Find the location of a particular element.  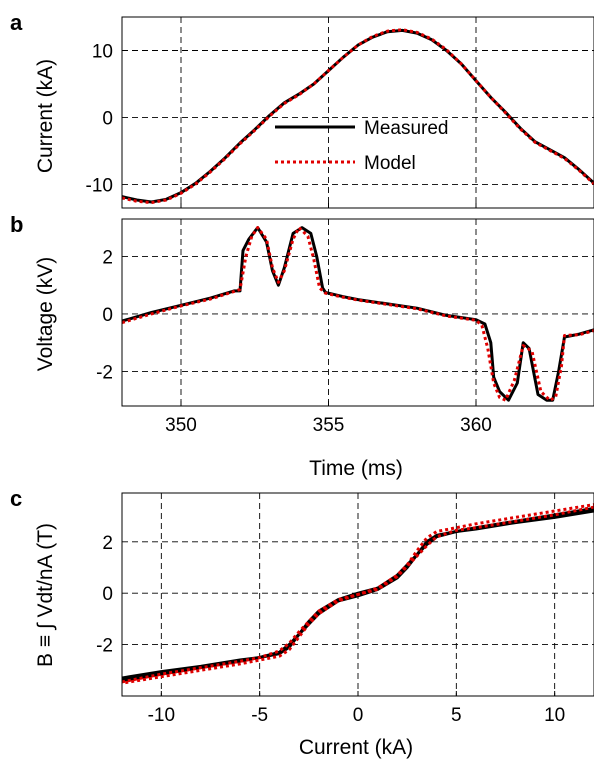

panel-c-x-tick-label: -10 is located at coordinates (161, 715).